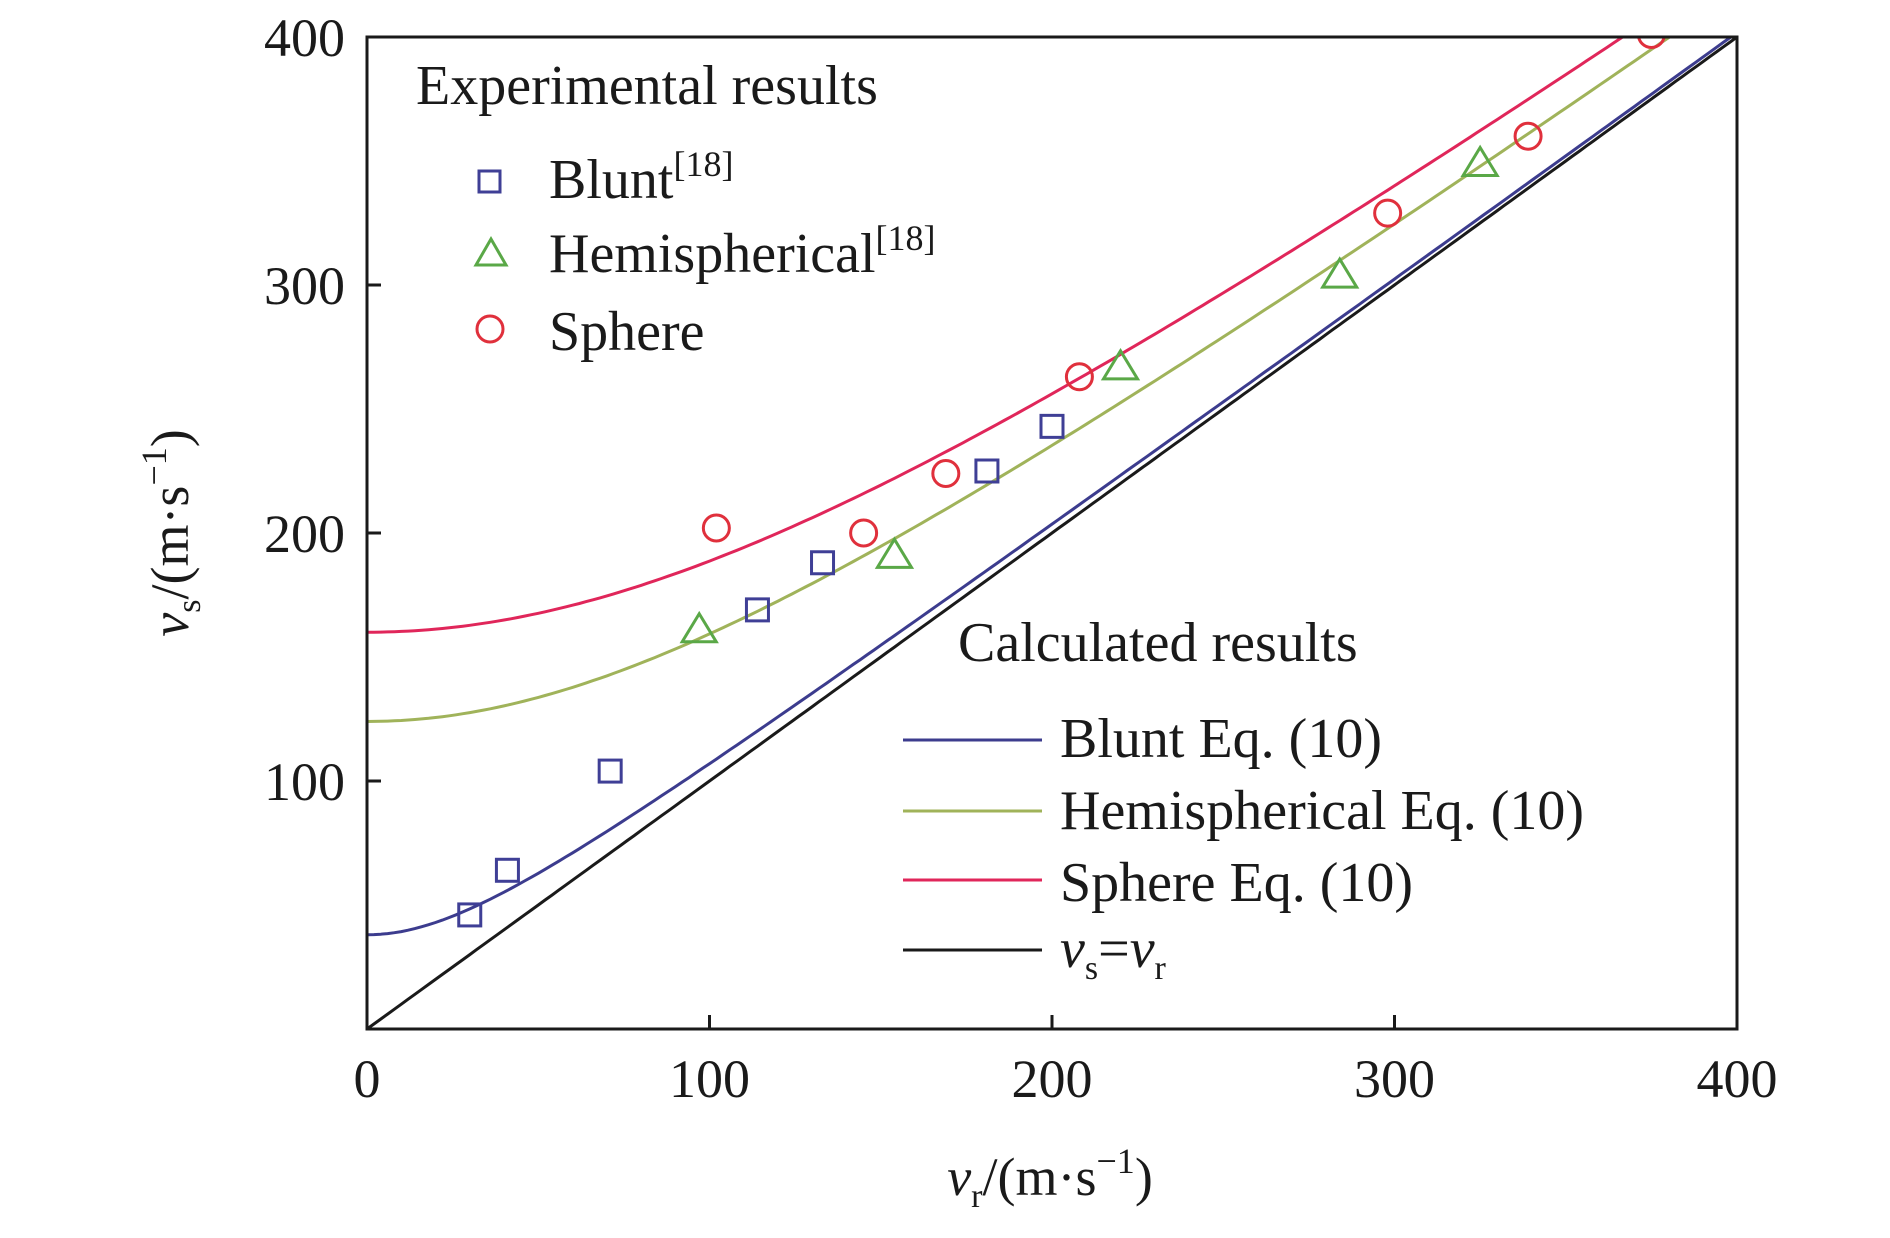  I want to click on legend-marker-blunt, so click(489, 181).